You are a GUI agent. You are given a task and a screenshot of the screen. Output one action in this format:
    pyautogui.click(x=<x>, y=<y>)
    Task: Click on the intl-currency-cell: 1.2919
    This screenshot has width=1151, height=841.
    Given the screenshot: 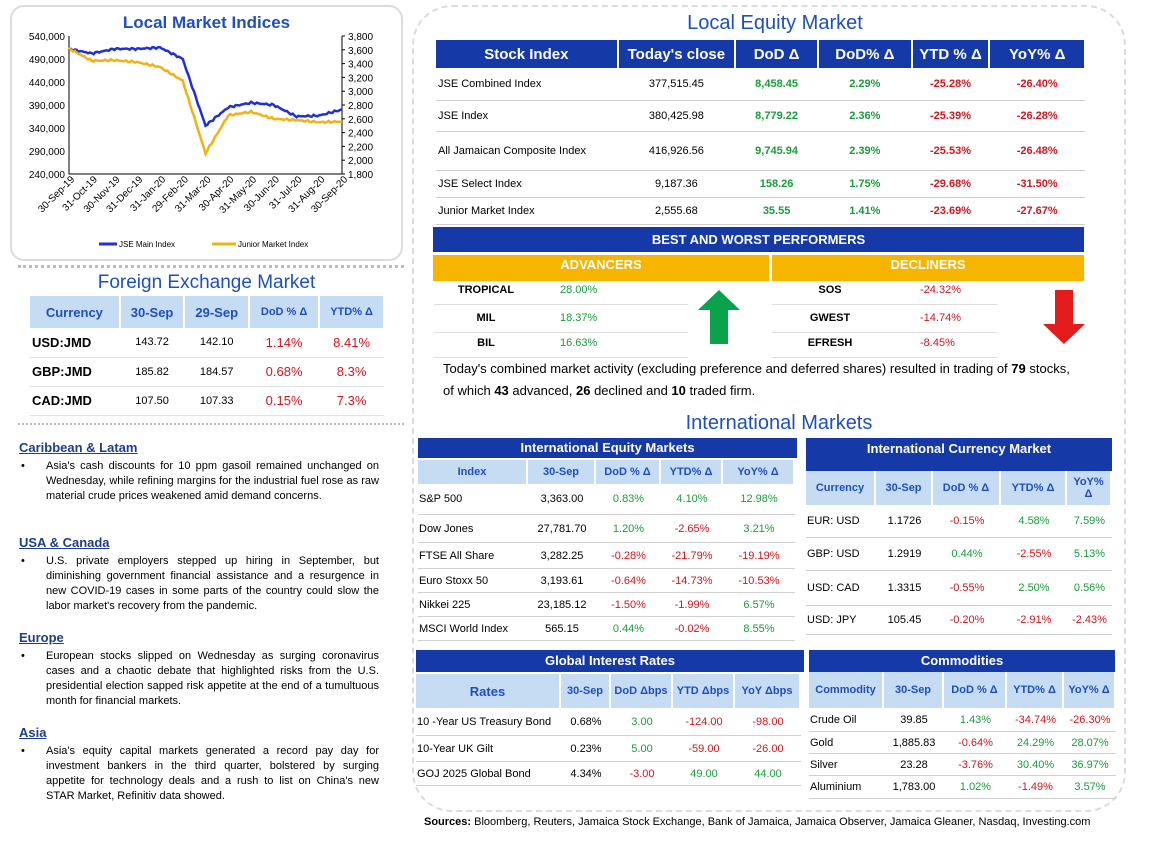 What is the action you would take?
    pyautogui.click(x=904, y=554)
    